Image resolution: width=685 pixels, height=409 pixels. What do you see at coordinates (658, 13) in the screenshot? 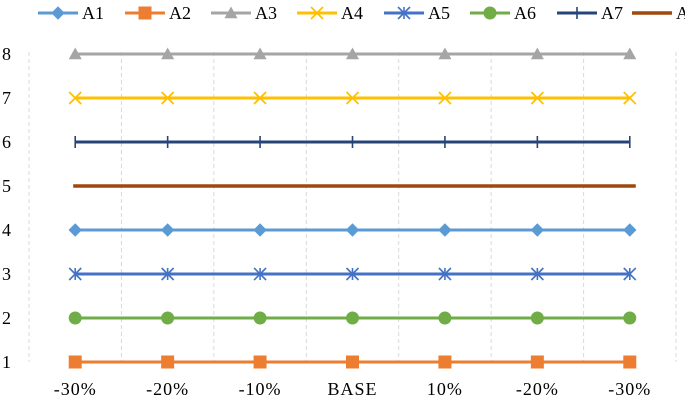
I see `legend-item-a8: A8` at bounding box center [658, 13].